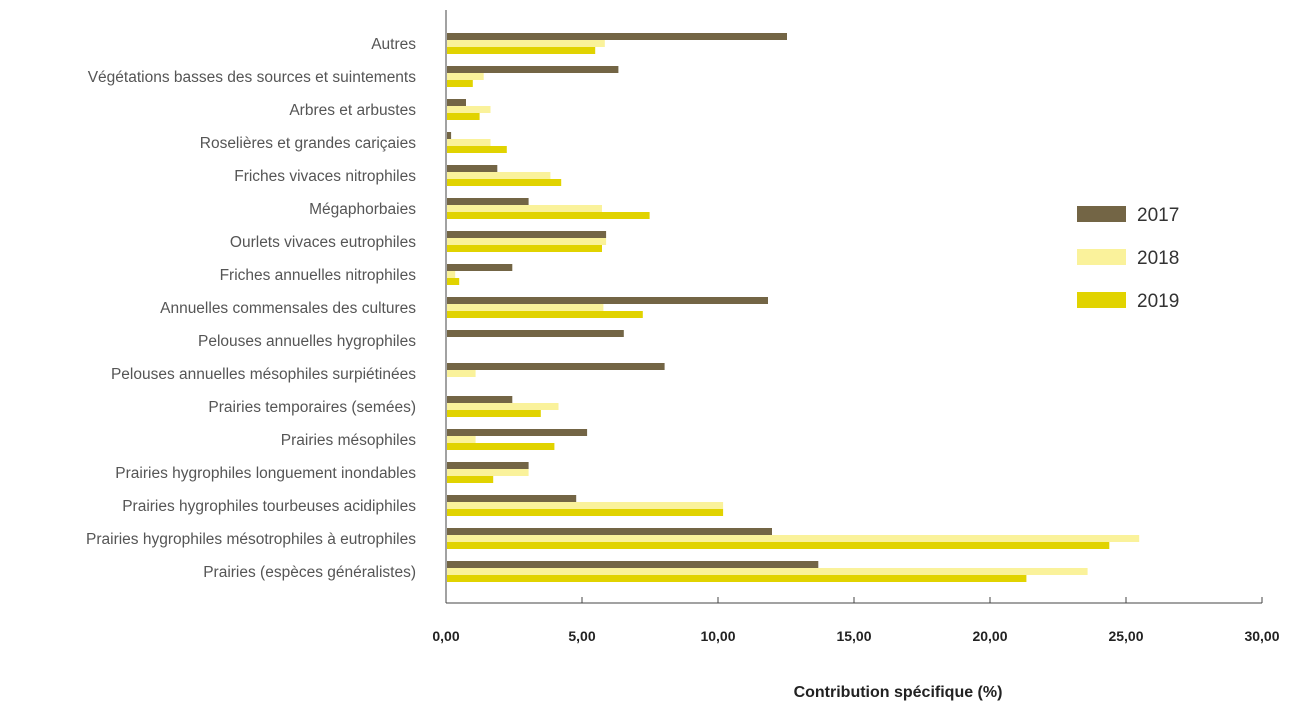  What do you see at coordinates (1128, 258) in the screenshot?
I see `legend: 2017 2018 2019` at bounding box center [1128, 258].